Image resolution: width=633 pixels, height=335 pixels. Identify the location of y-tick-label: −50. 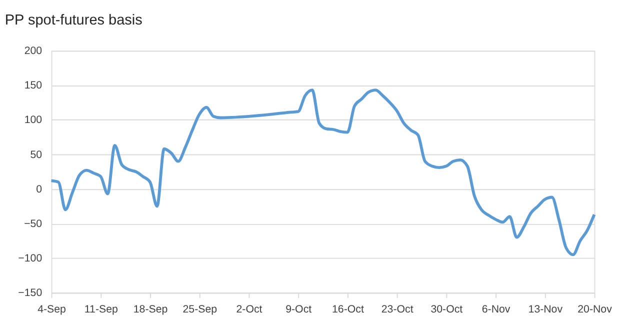
(33, 224).